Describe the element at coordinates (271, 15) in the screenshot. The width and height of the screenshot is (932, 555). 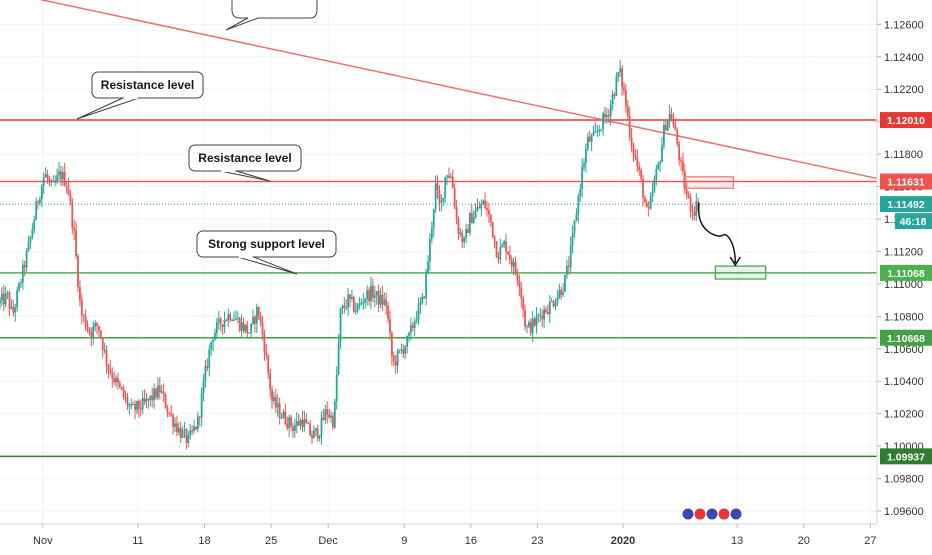
I see `callout-partial` at that location.